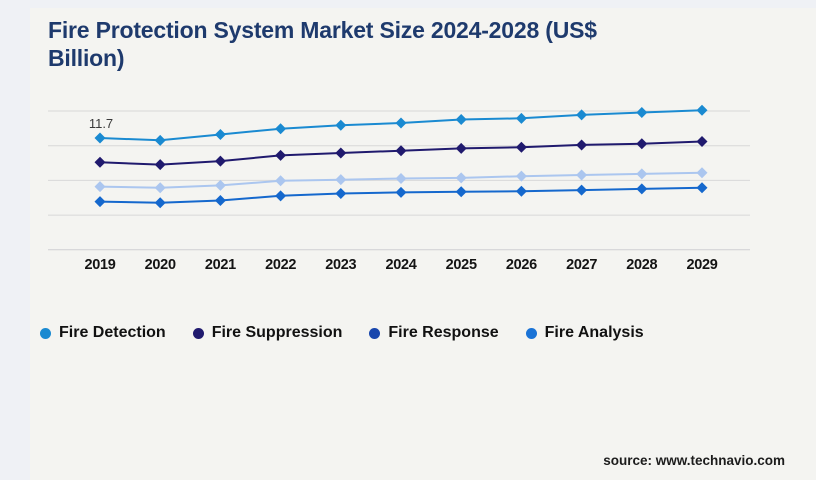 This screenshot has width=816, height=480. What do you see at coordinates (86, 58) in the screenshot?
I see `chart-title-line2: Billion)` at bounding box center [86, 58].